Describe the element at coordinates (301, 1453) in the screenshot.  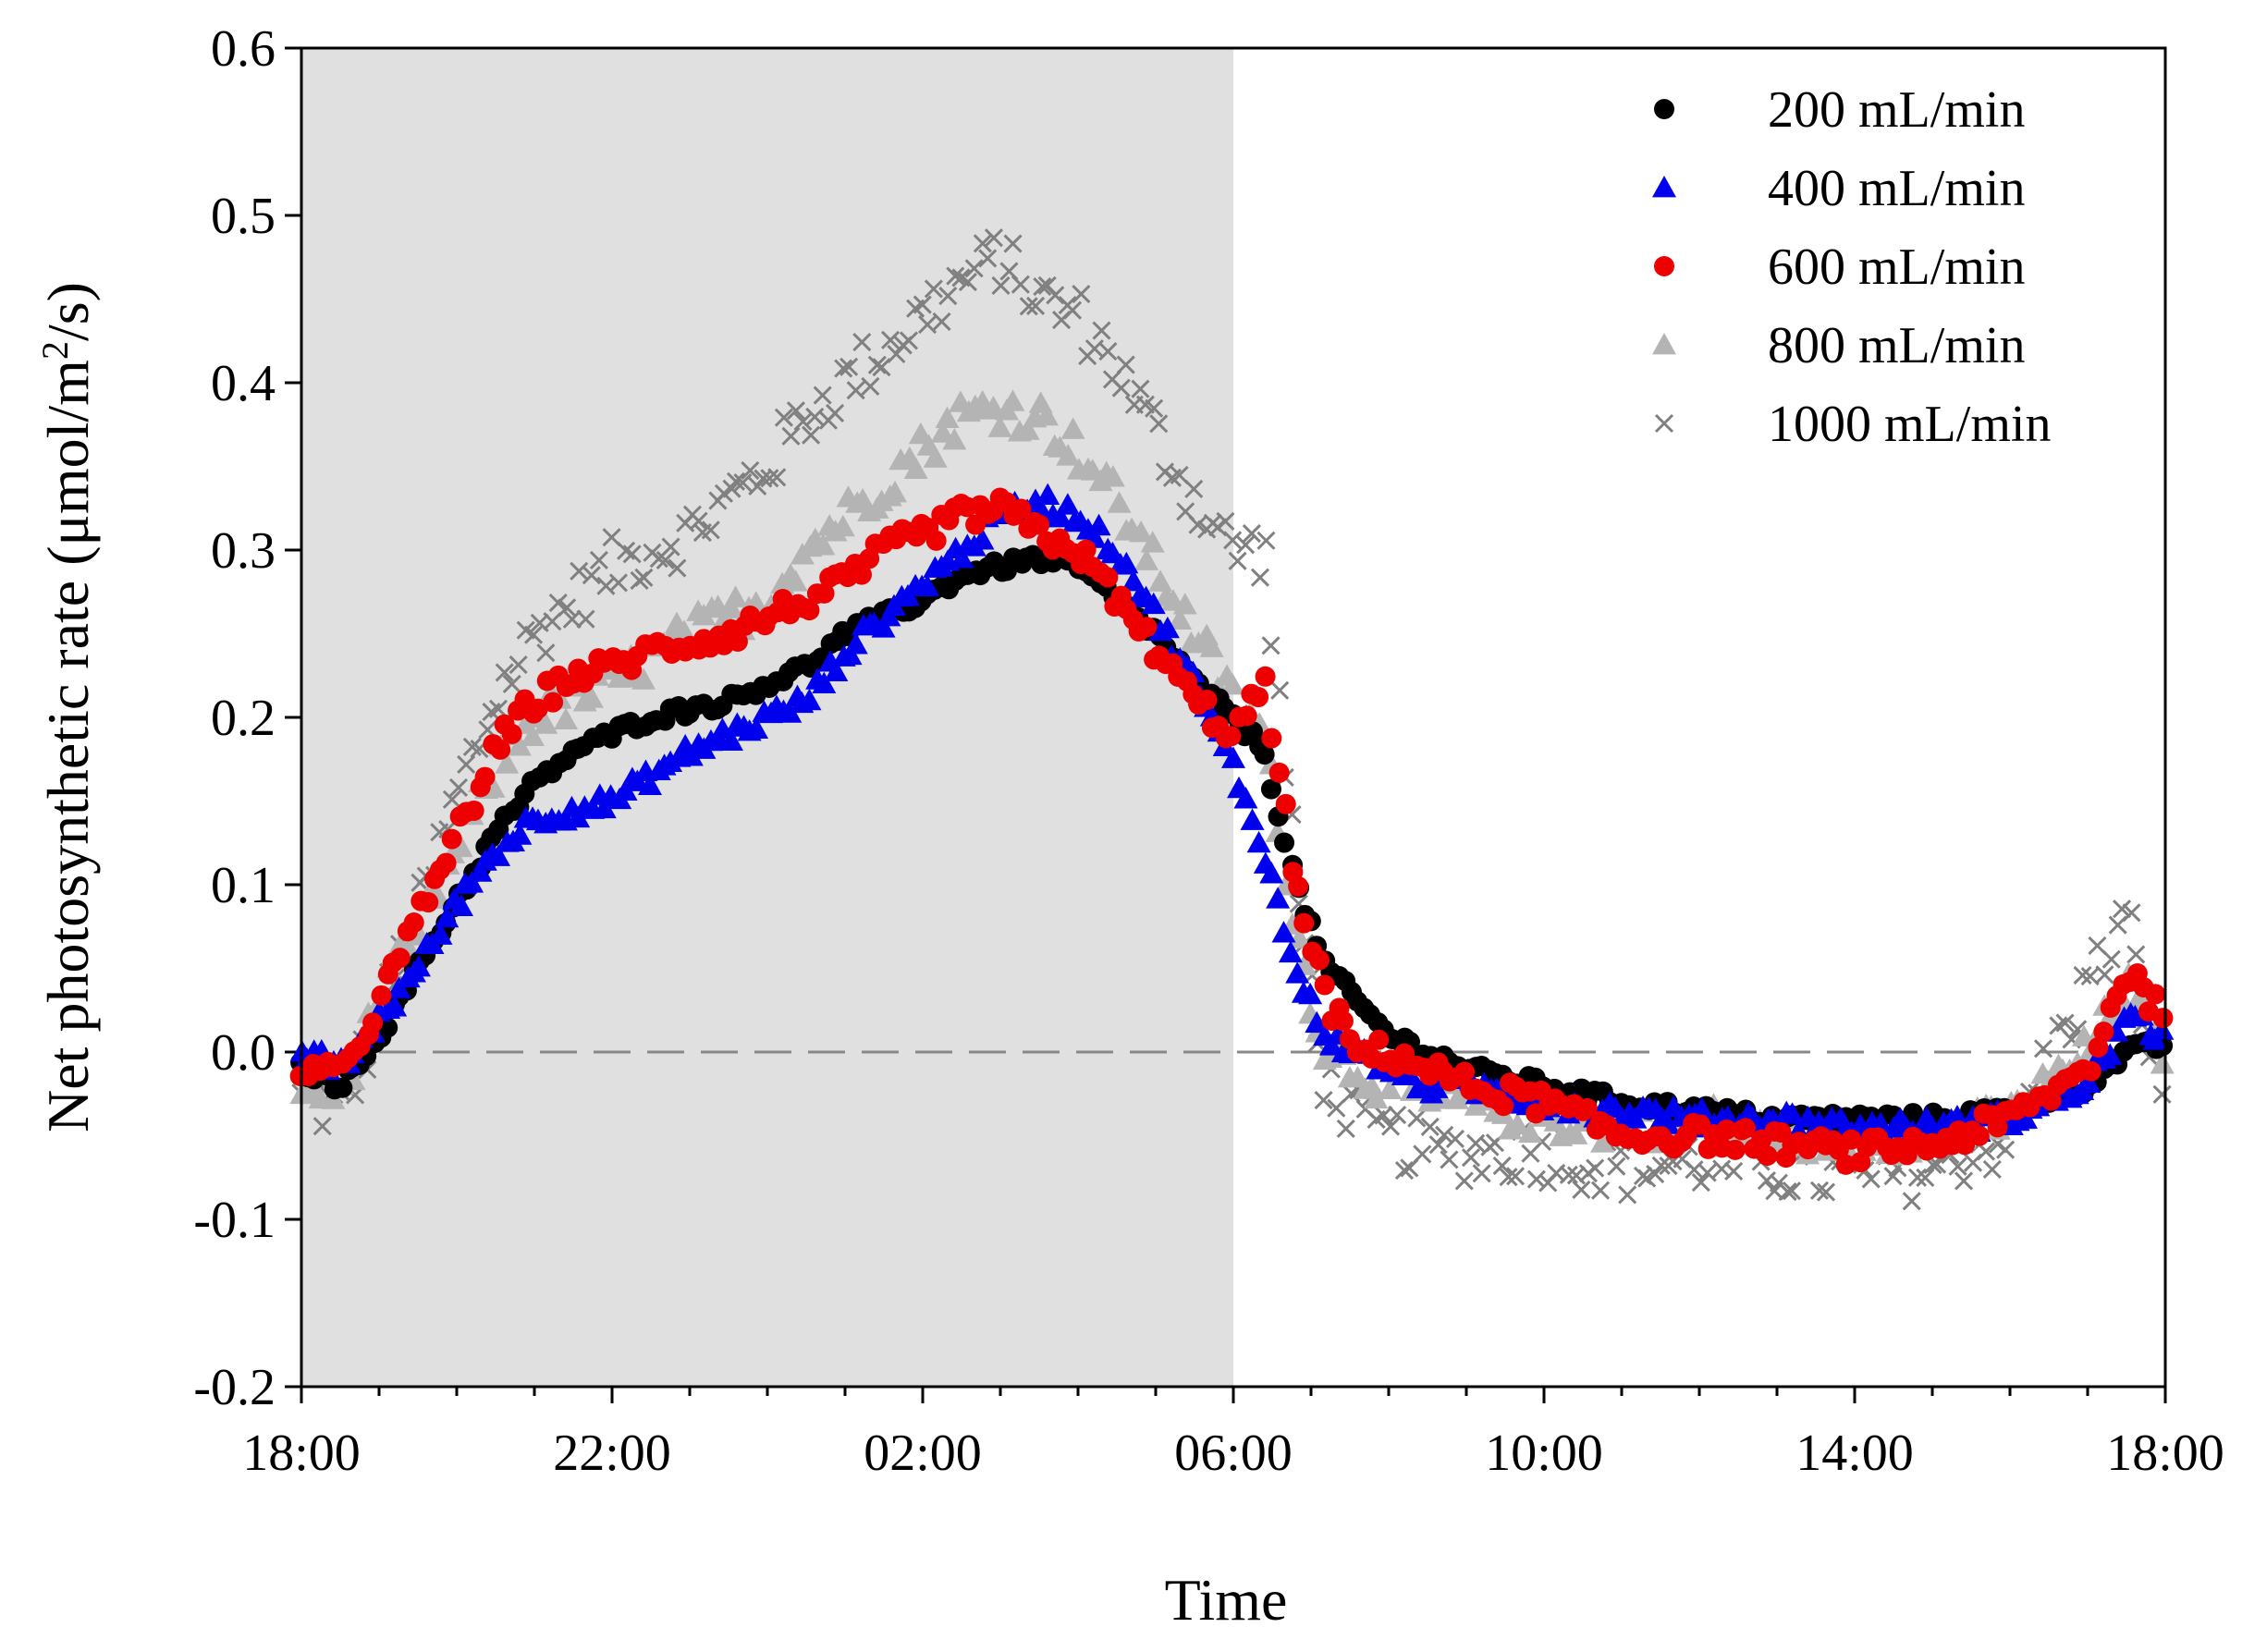
I see `x-tick-label: 18:00` at that location.